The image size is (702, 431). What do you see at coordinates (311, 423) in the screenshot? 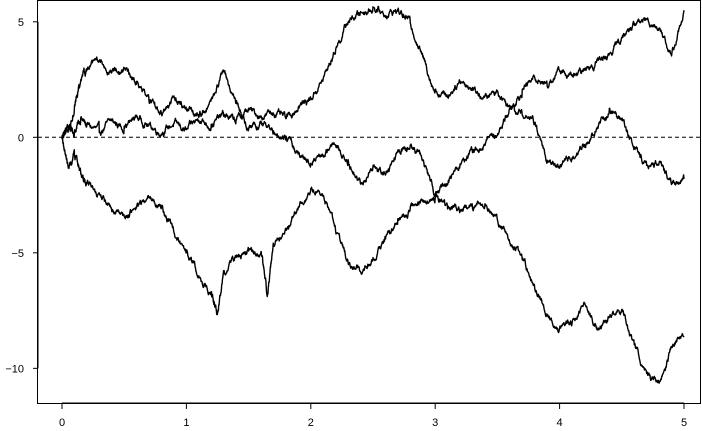
I see `x-tick-label: 2` at bounding box center [311, 423].